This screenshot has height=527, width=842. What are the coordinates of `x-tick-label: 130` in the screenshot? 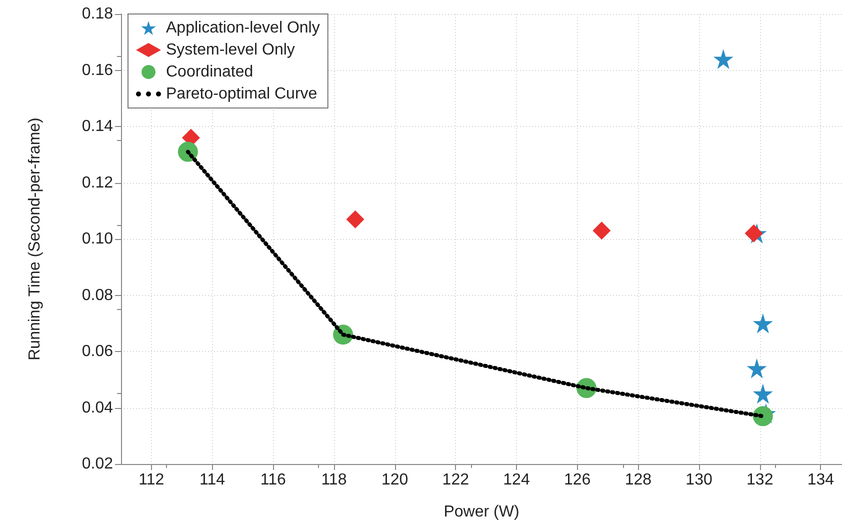 It's located at (699, 480).